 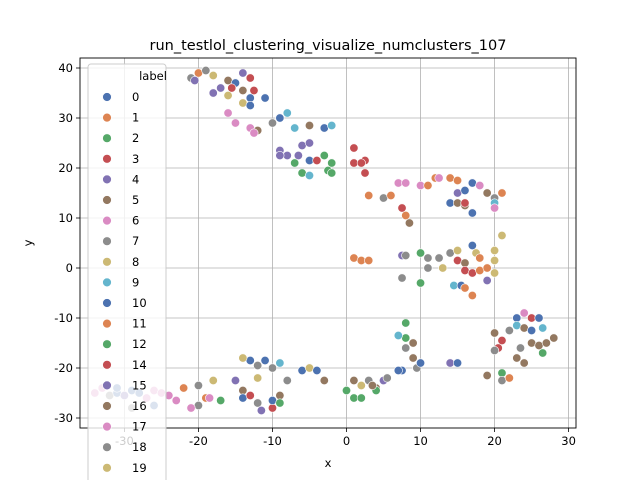 What do you see at coordinates (494, 441) in the screenshot?
I see `x-tick-label: 20` at bounding box center [494, 441].